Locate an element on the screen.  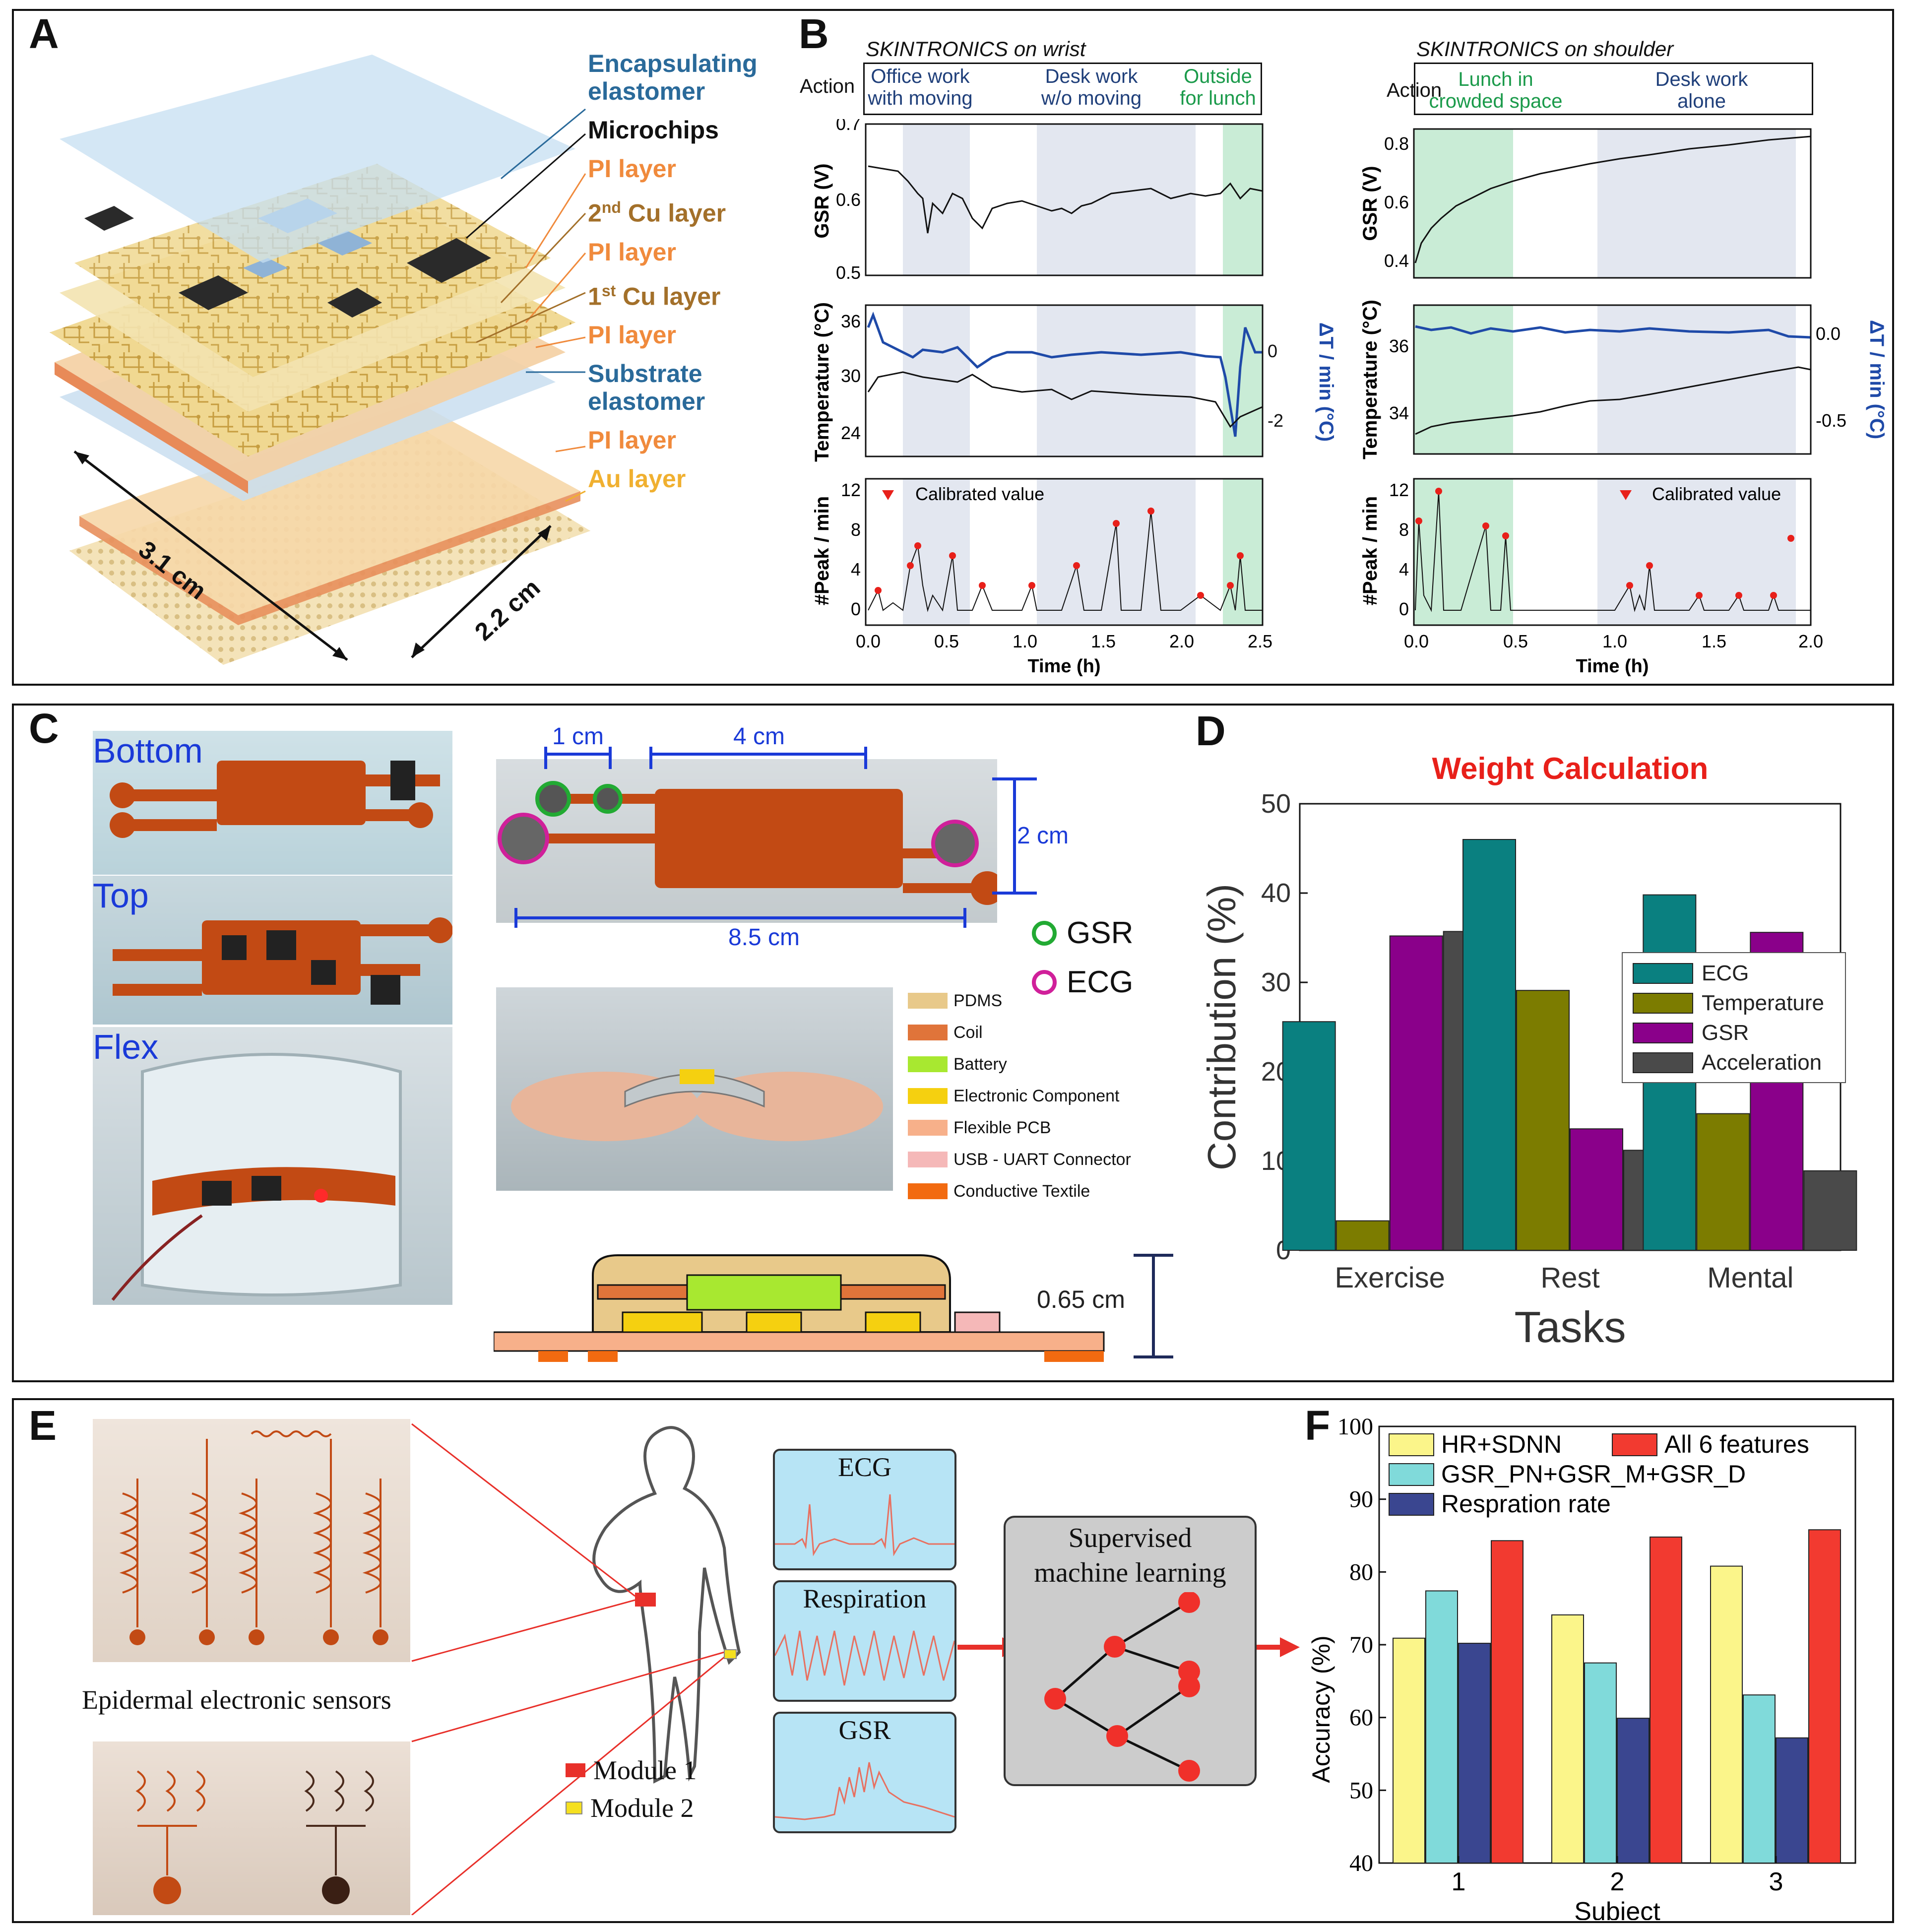
shoulder-gsr-tick-2: 0.4 is located at coordinates (1396, 261).